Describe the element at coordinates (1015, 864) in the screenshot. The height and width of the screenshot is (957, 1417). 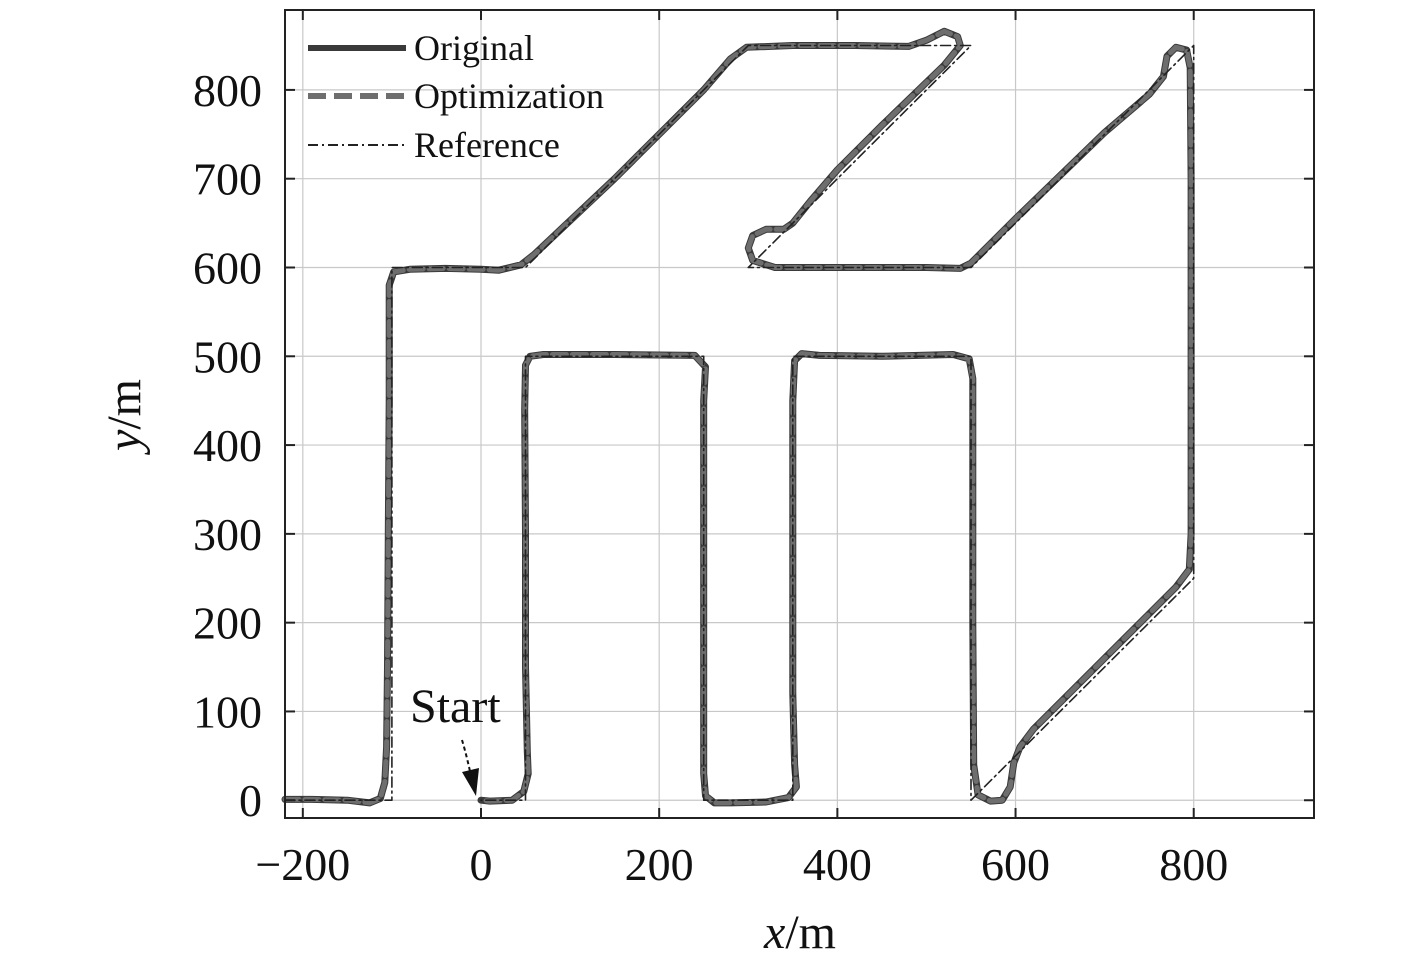
I see `x-tick-label: 600` at that location.